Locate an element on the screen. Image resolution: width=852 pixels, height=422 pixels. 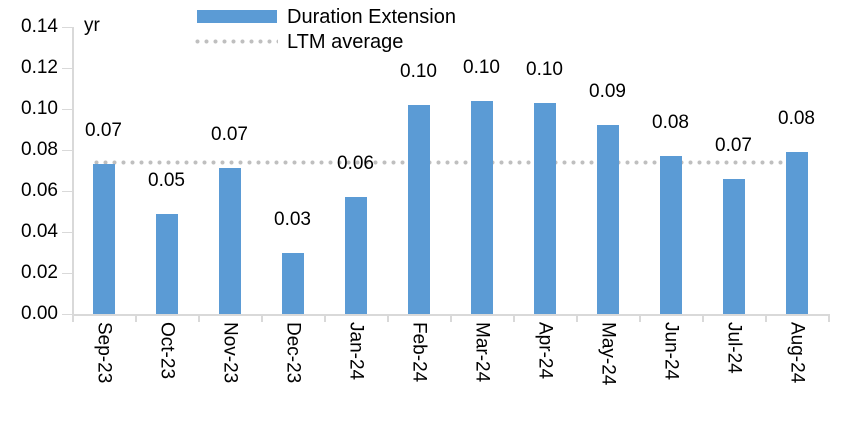
y-axis-tick-label: 0.02 is located at coordinates (39, 272).